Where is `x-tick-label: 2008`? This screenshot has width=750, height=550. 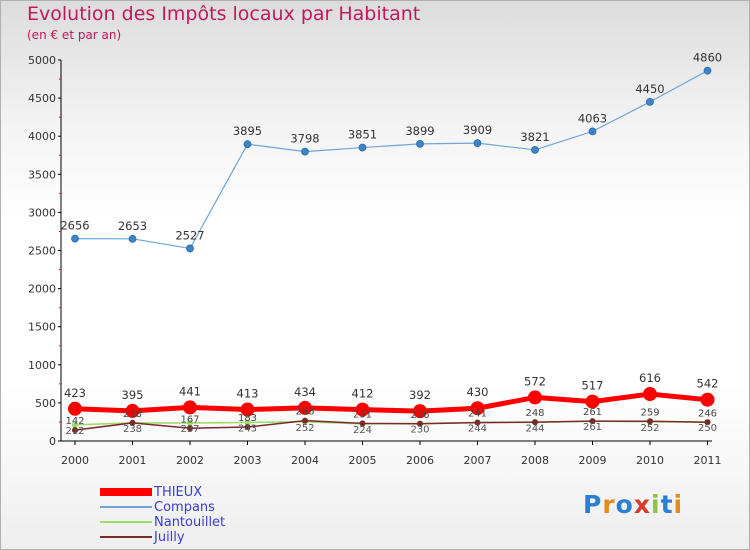 x-tick-label: 2008 is located at coordinates (535, 460).